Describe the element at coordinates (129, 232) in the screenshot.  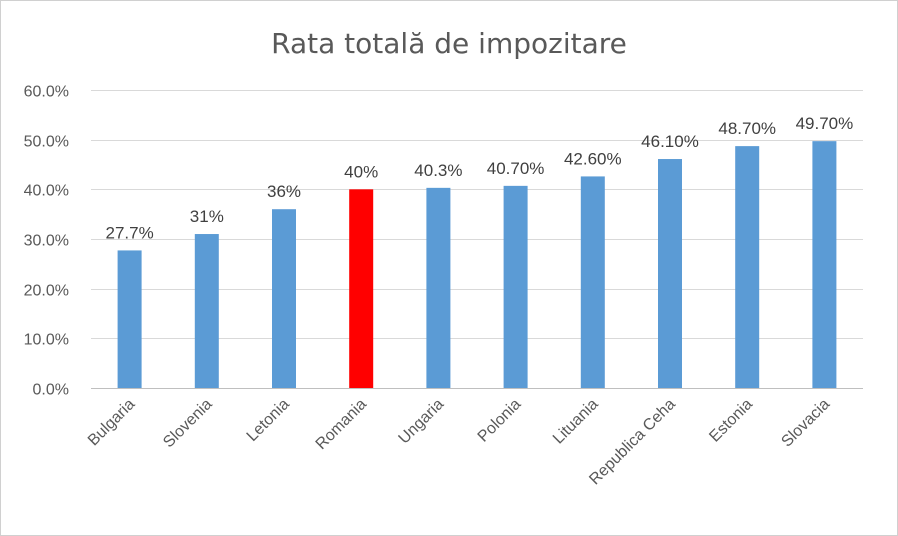
I see `data-label: 27.7%` at that location.